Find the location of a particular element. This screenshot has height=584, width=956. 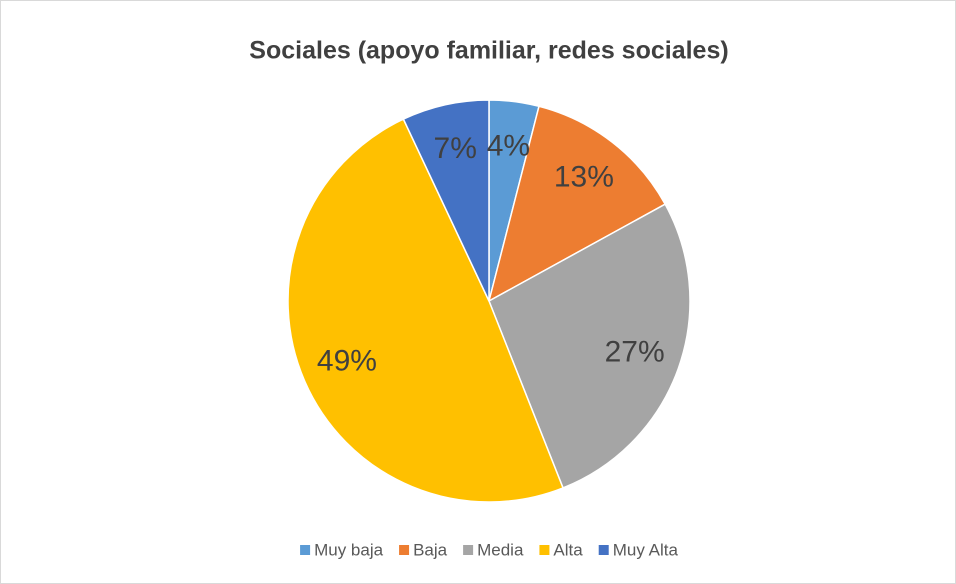

legend-label: Baja is located at coordinates (430, 549).